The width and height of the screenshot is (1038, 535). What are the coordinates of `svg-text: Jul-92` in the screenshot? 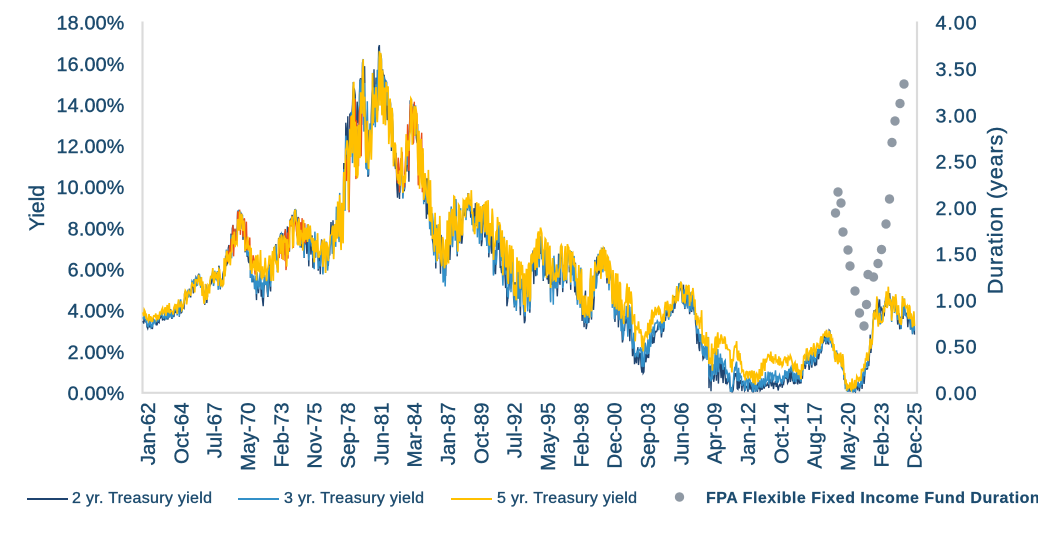 It's located at (515, 431).